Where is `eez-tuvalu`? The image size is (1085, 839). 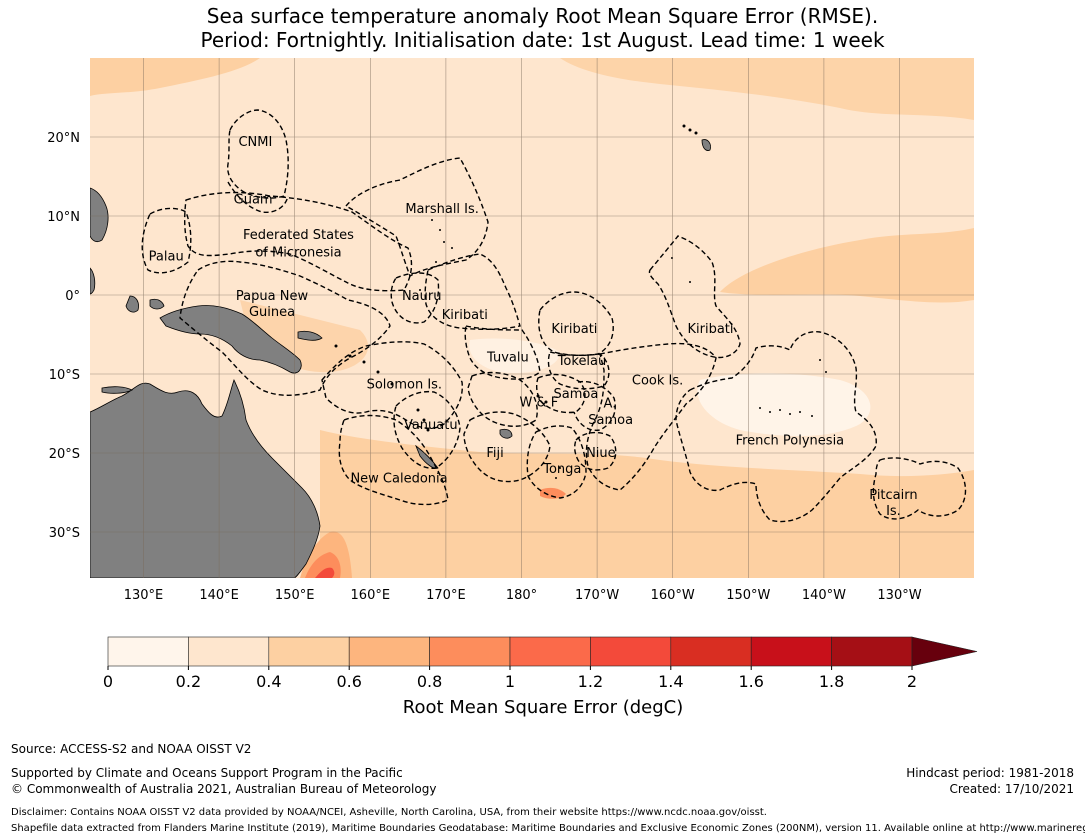
eez-tuvalu is located at coordinates (502, 352).